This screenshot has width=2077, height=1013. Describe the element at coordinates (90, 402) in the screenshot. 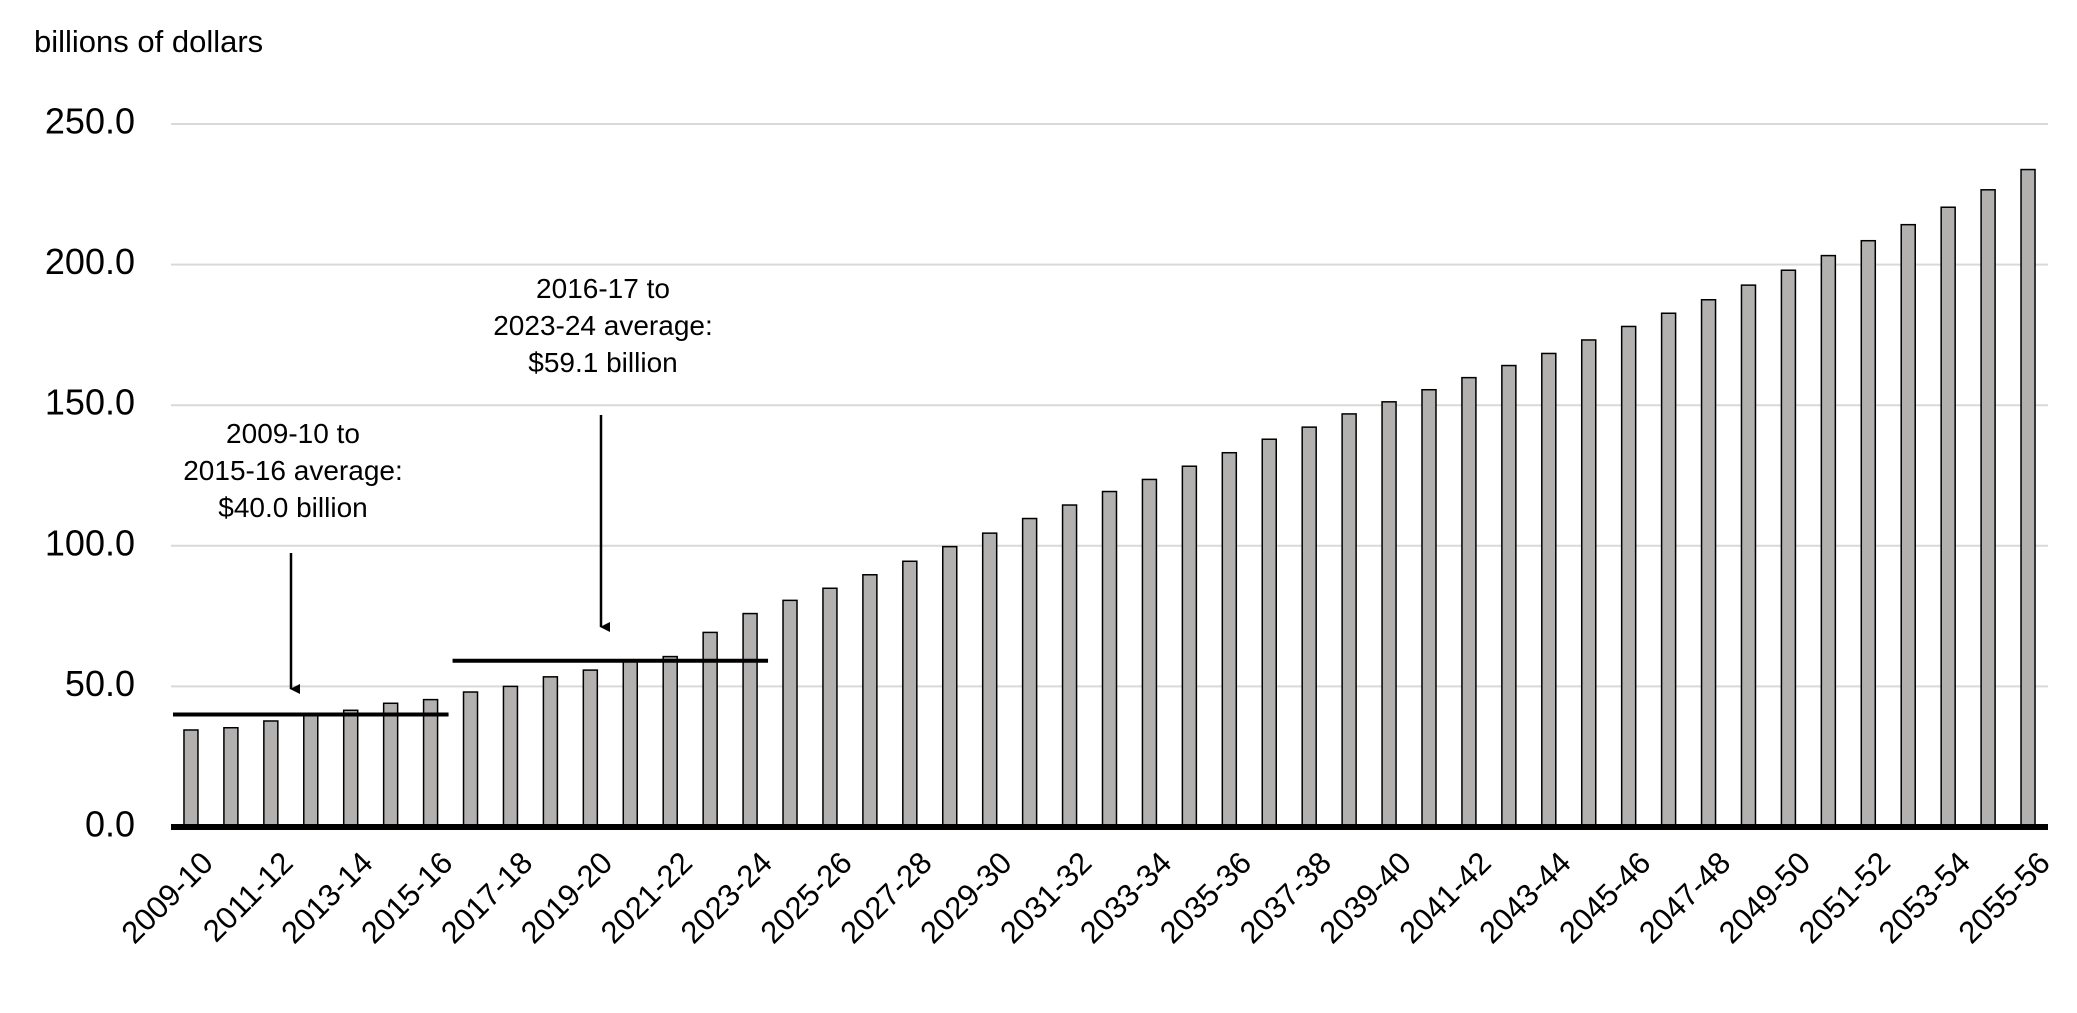

I see `y-tick-label: 150.0` at that location.